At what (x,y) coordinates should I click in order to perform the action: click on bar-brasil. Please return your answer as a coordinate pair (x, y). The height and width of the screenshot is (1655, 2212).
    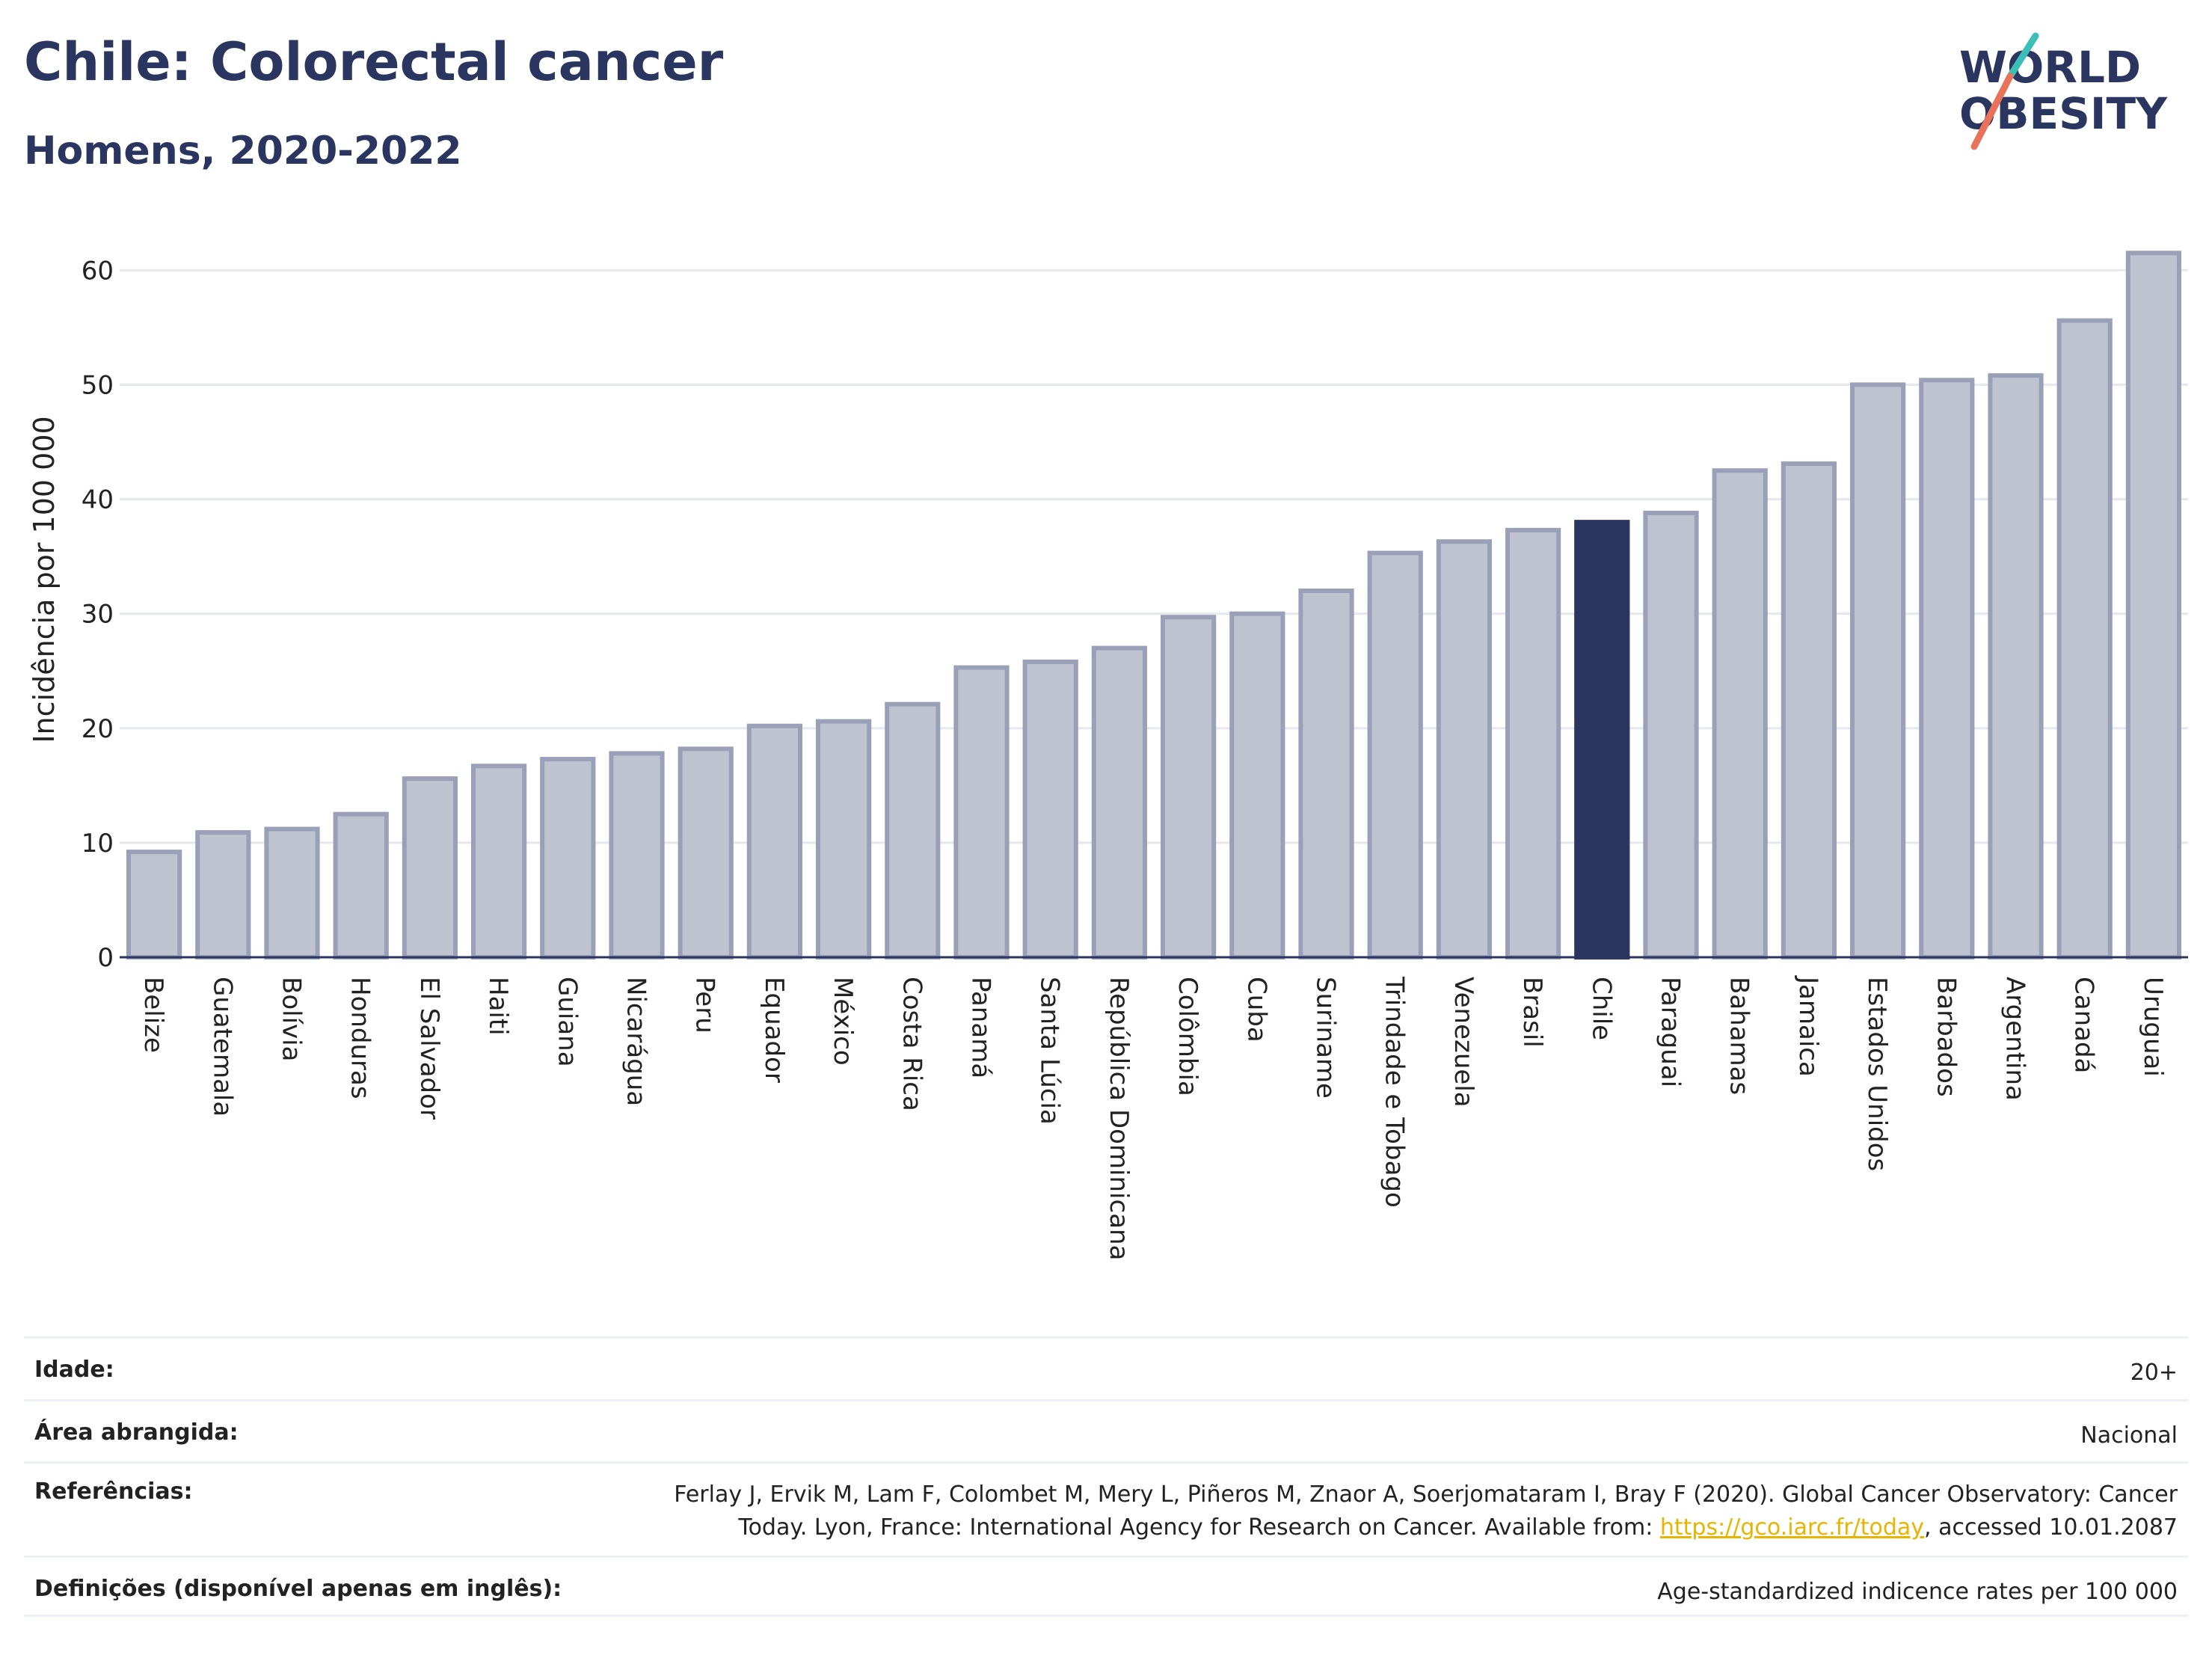
    Looking at the image, I should click on (1533, 743).